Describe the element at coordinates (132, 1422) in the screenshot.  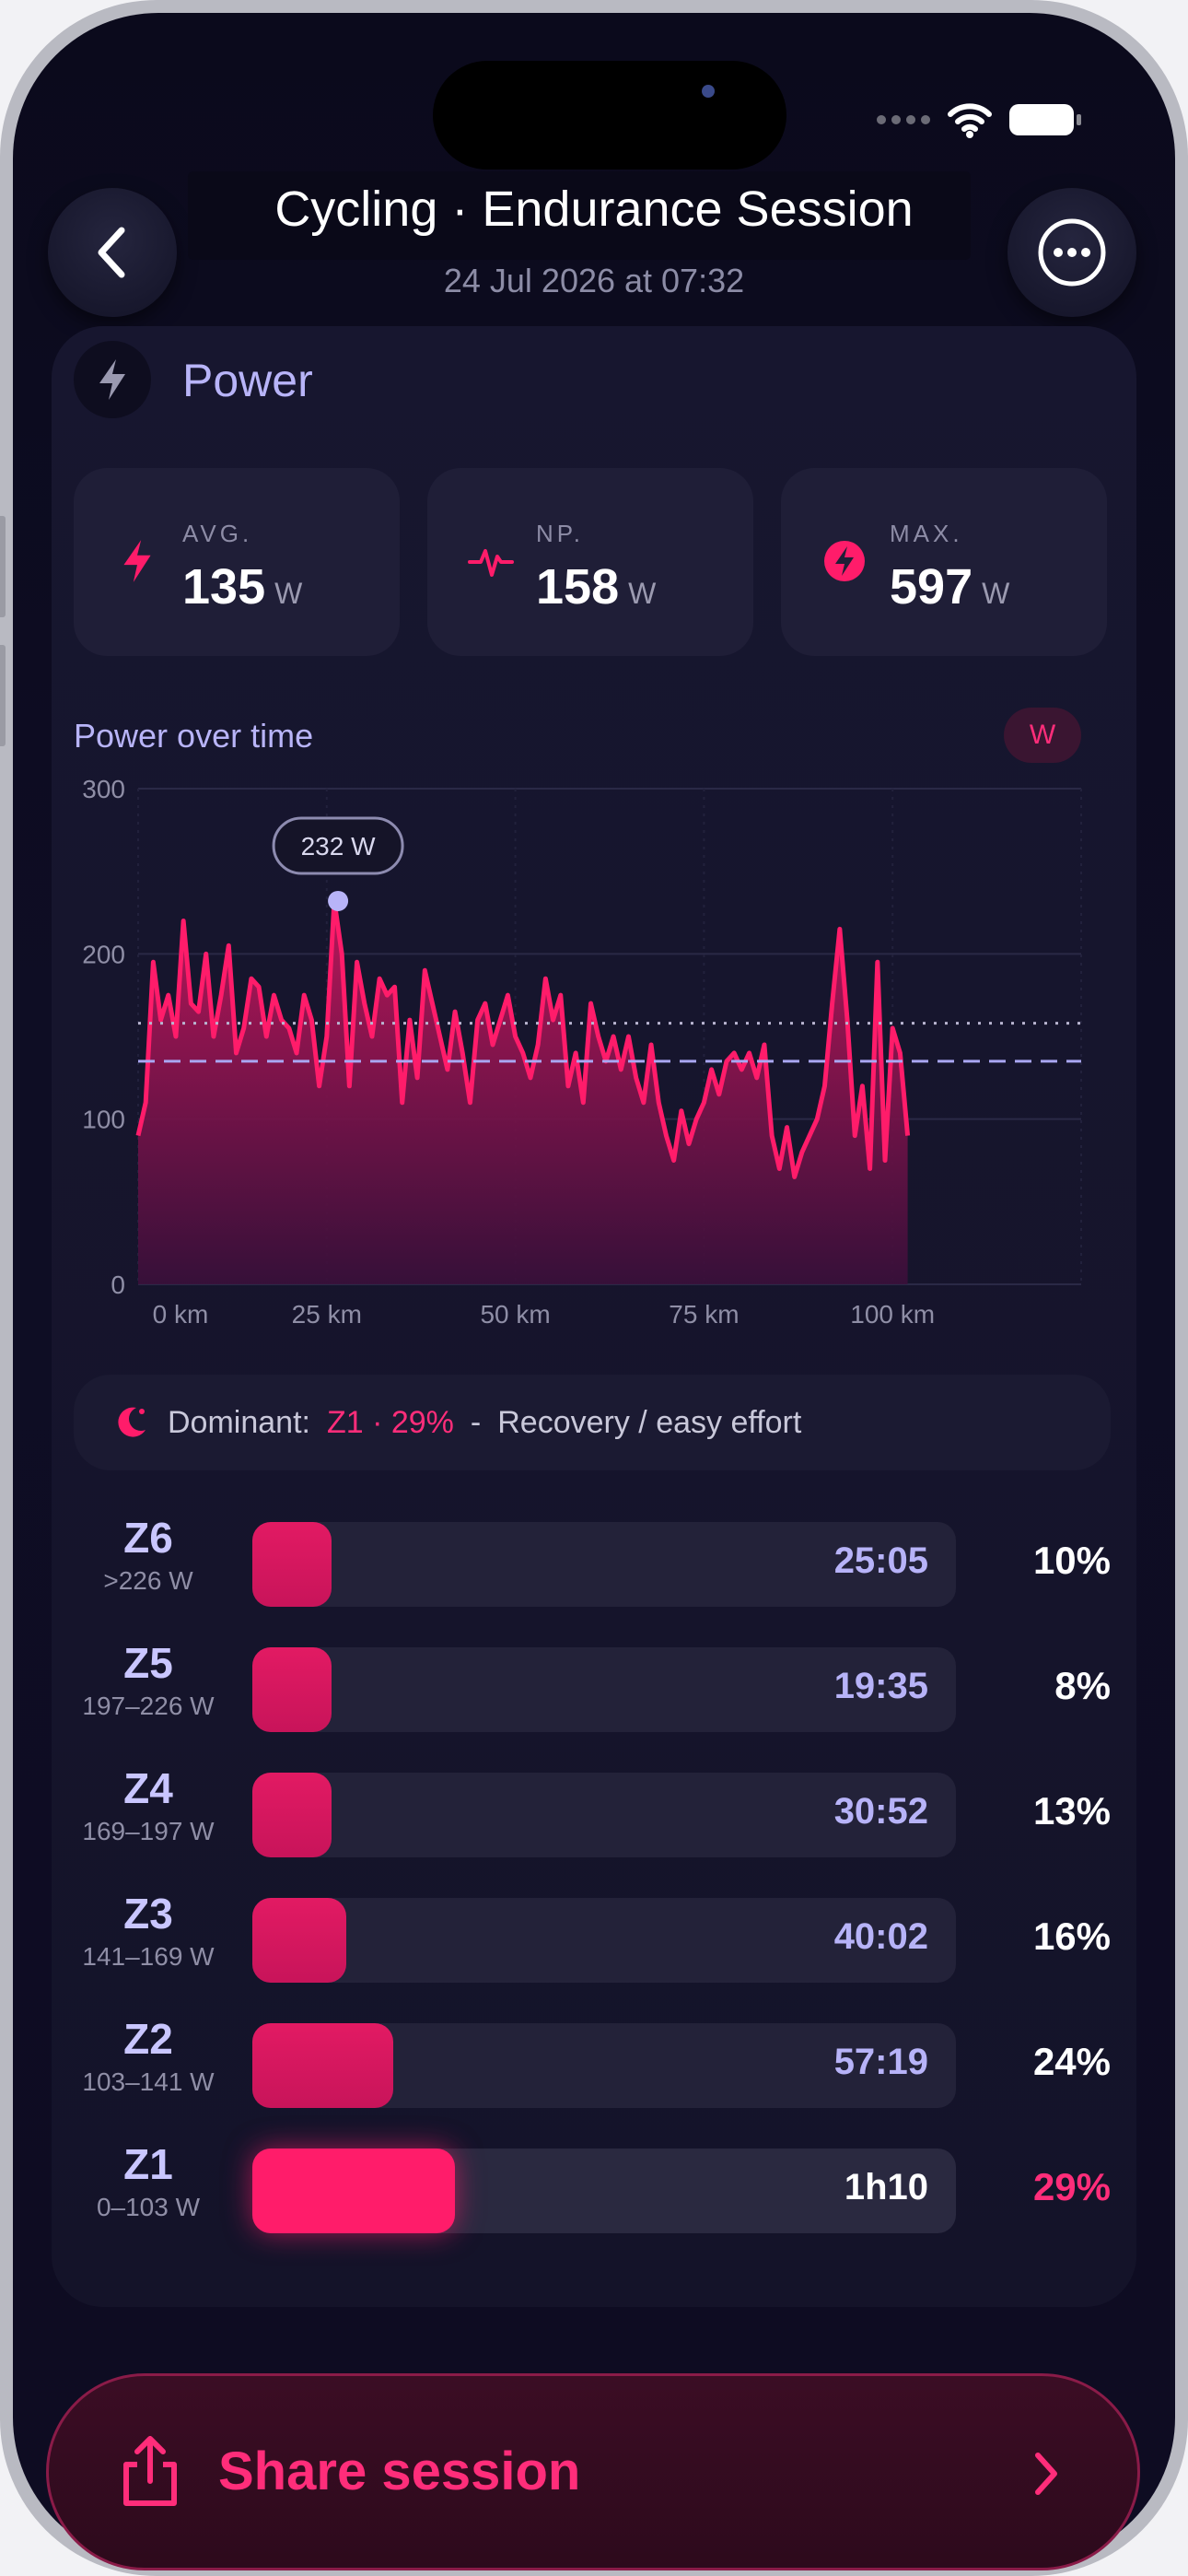
I see `moon-icon` at that location.